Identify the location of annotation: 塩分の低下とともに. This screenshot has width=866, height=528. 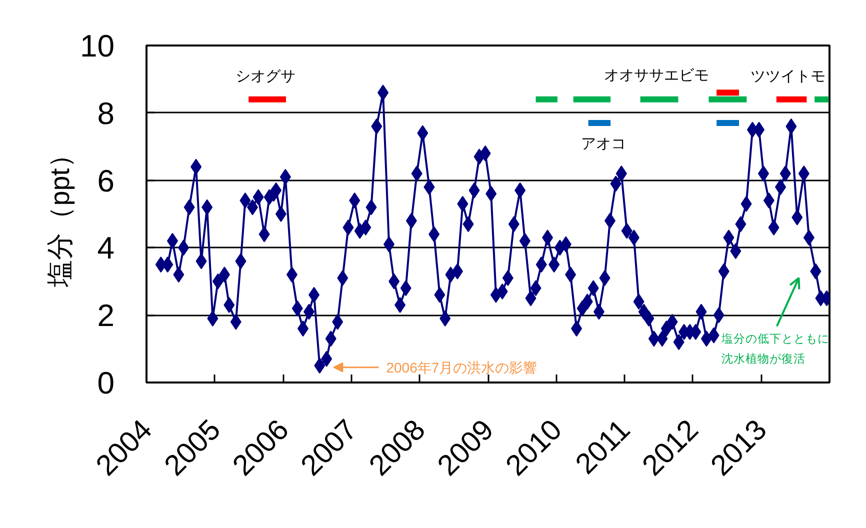
(775, 339).